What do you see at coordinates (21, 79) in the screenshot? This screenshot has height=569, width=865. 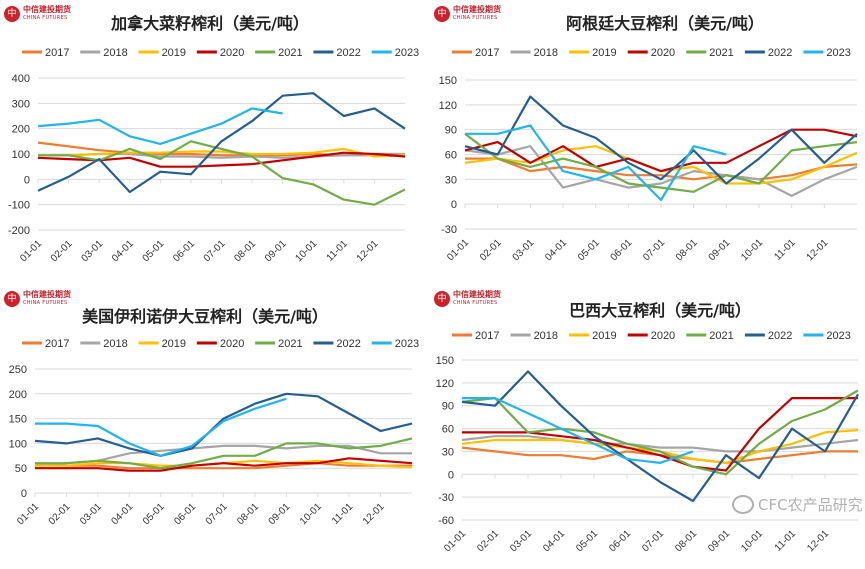 I see `y-tick-label: 400` at bounding box center [21, 79].